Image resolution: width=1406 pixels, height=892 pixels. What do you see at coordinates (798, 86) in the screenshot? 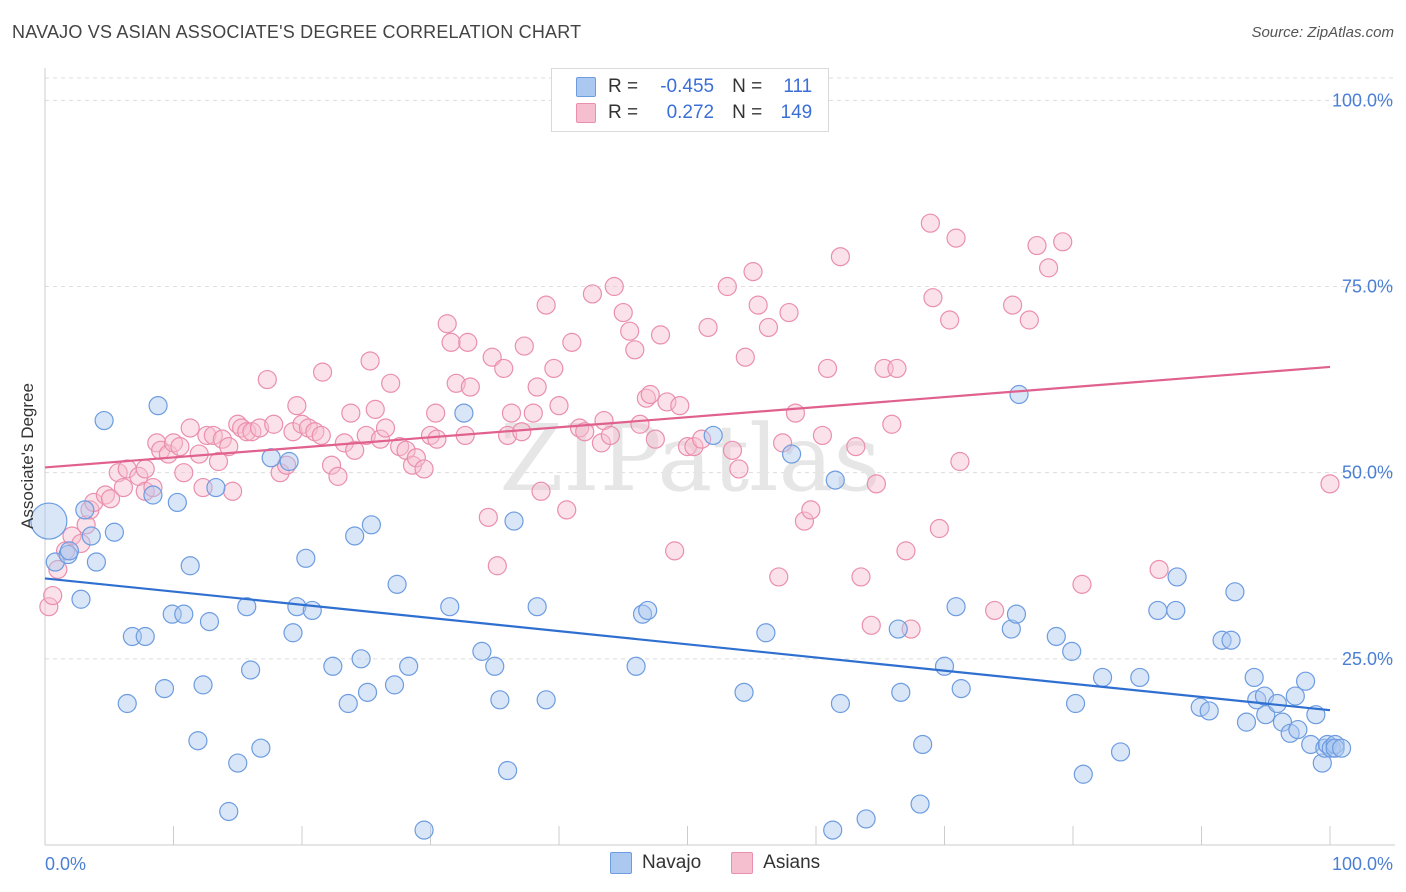
I see `navajo-n-value: 111` at bounding box center [798, 86].